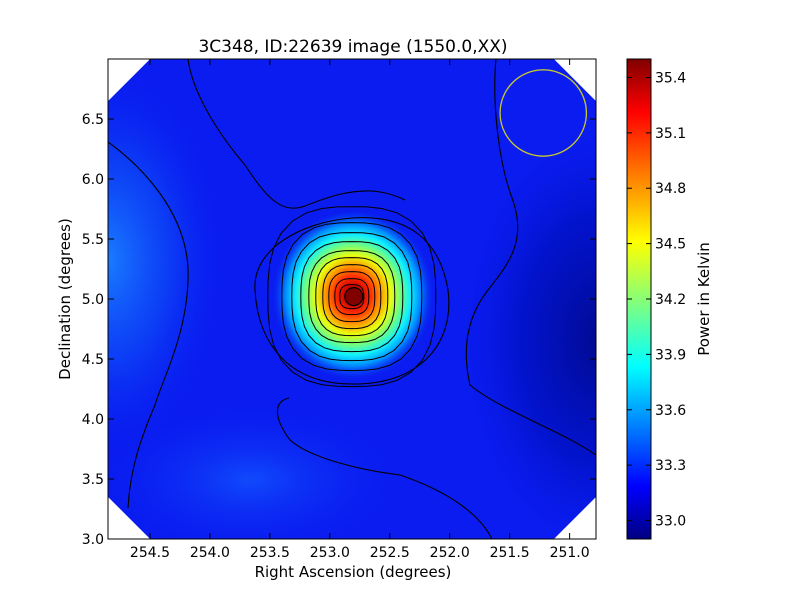 This screenshot has height=600, width=800. I want to click on colorbar-tick-label: 33.3, so click(670, 466).